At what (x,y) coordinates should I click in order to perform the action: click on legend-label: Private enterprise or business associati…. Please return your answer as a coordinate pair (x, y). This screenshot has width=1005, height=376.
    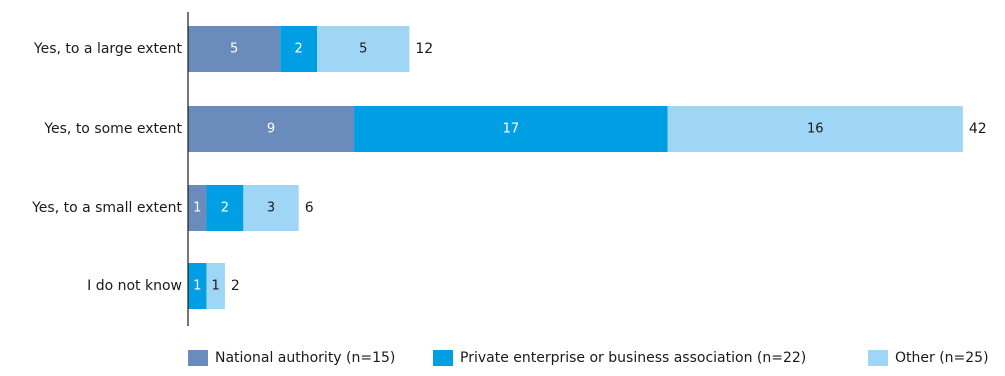
    Looking at the image, I should click on (633, 358).